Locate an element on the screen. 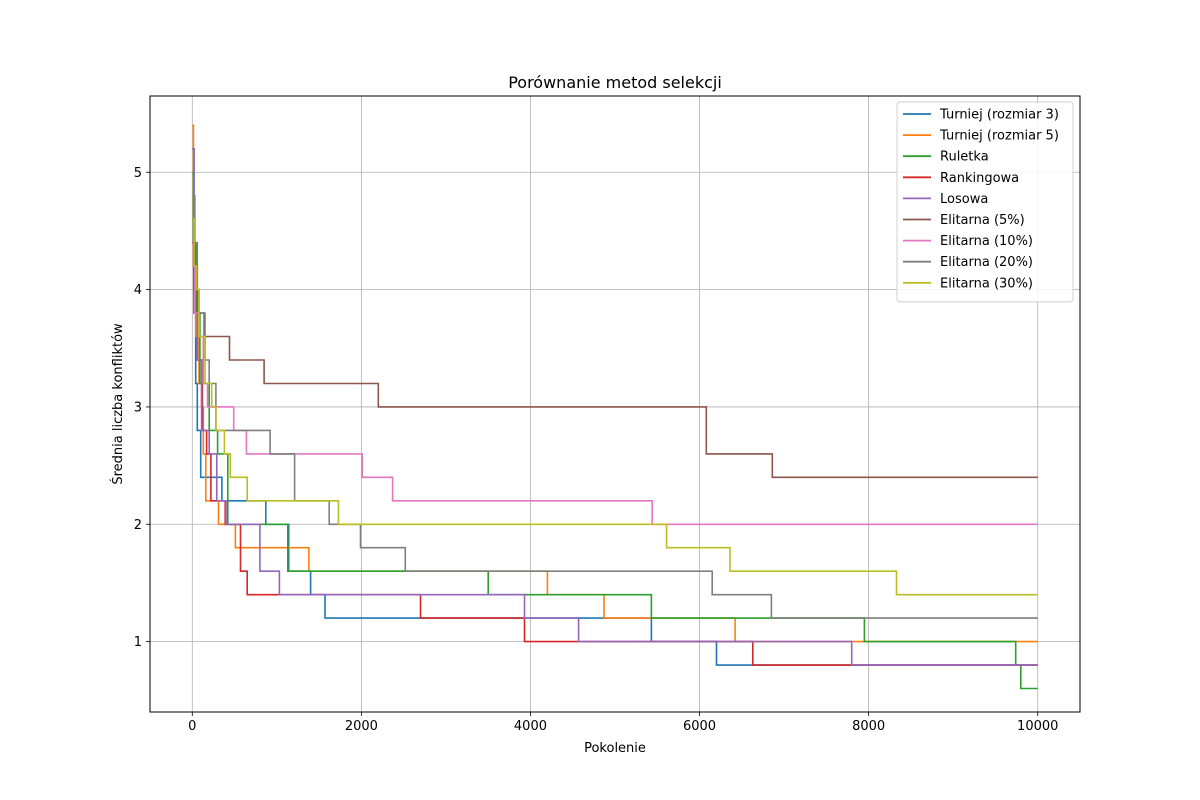 This screenshot has height=800, width=1200. y-tick-label: 2 is located at coordinates (138, 525).